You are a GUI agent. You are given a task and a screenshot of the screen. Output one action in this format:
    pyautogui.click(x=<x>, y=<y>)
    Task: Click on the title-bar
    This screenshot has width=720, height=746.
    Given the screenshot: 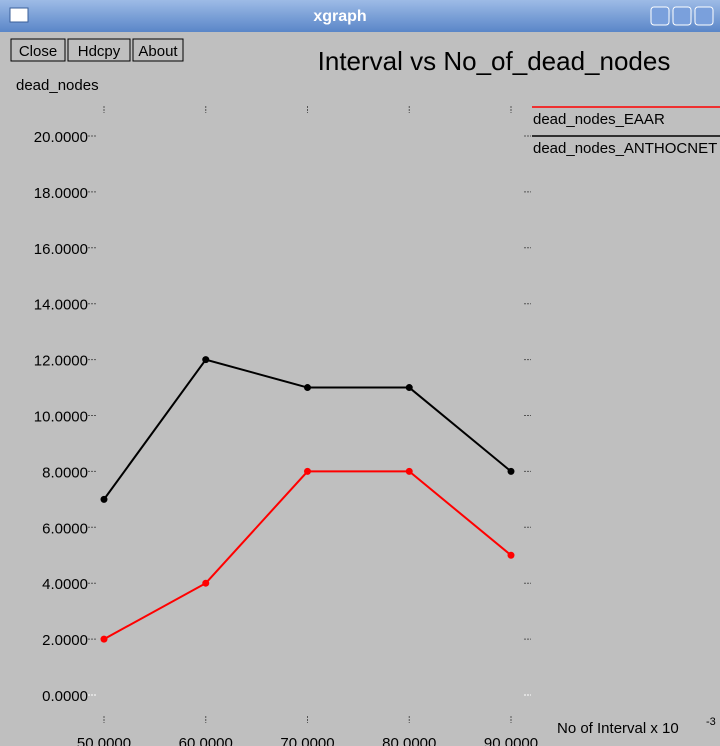 What is the action you would take?
    pyautogui.click(x=360, y=16)
    